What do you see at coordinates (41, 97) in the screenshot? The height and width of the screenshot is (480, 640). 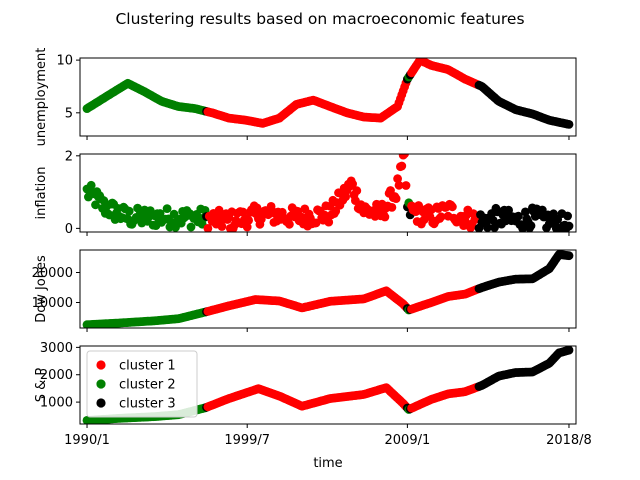 I see `y-axis-label: unemployment` at bounding box center [41, 97].